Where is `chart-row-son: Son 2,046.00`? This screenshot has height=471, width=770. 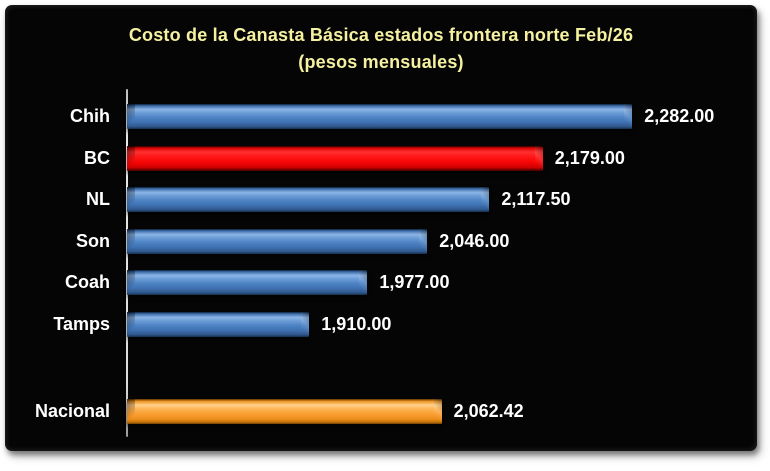
chart-row-son: Son 2,046.00 is located at coordinates (381, 242).